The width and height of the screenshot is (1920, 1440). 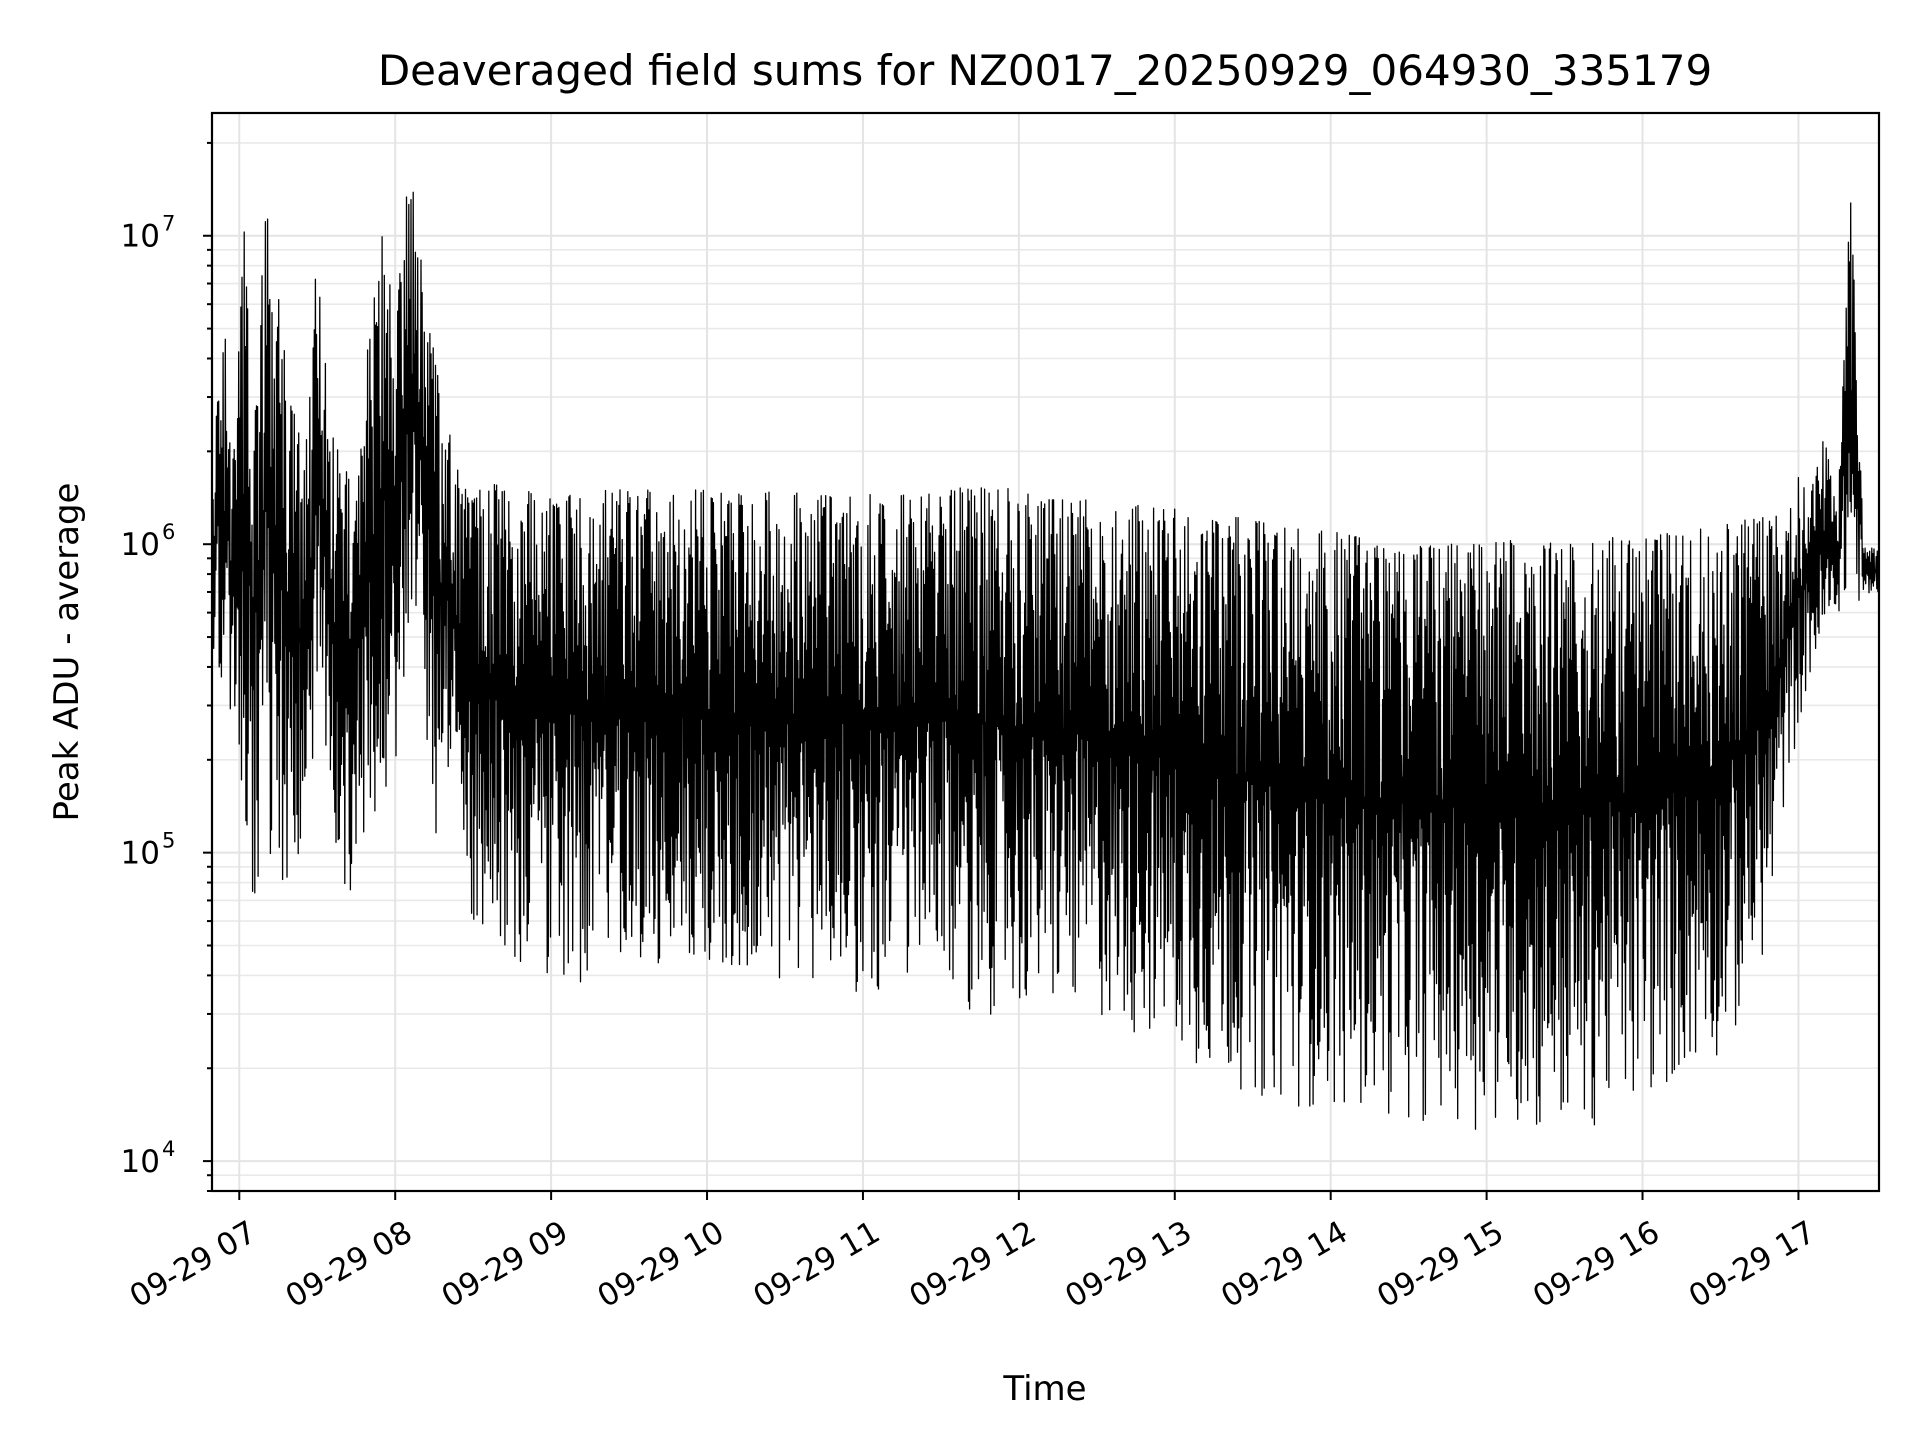 I want to click on x-tick-label: 09-29 13, so click(x=1128, y=1264).